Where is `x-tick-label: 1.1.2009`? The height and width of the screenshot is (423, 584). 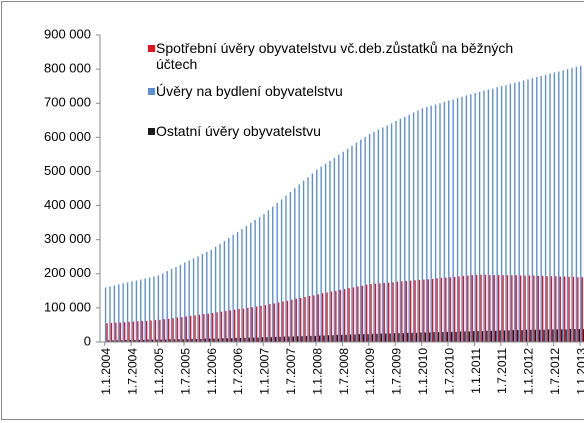
x-tick-label: 1.1.2009 is located at coordinates (370, 371).